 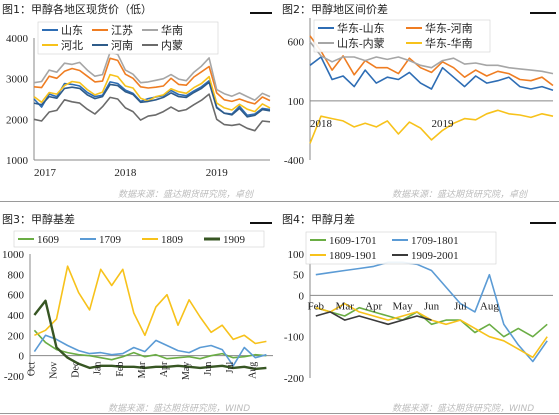 I want to click on legend-label: 1909, so click(x=234, y=240).